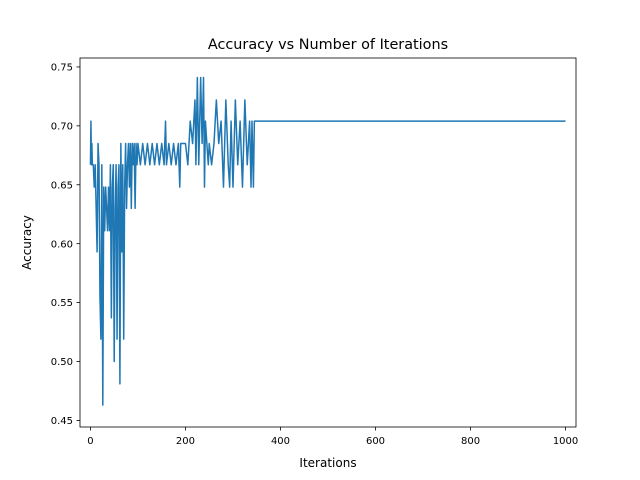 The image size is (640, 480). I want to click on y-tick-label: 0.45, so click(62, 421).